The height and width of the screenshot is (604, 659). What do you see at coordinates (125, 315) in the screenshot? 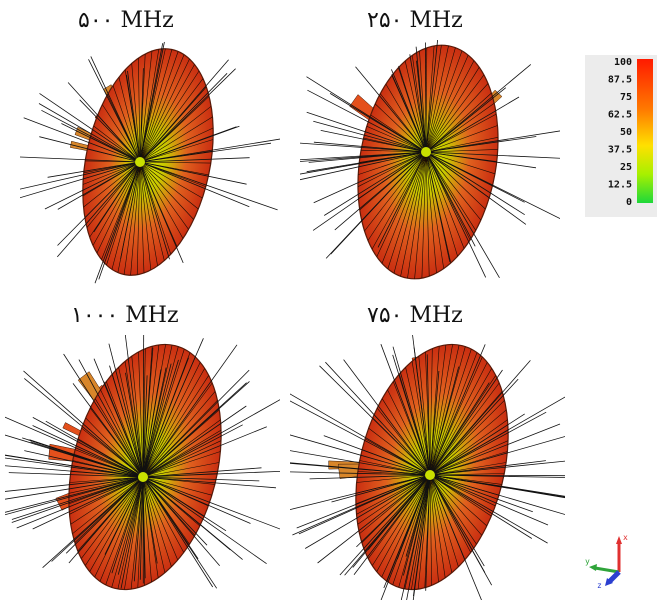
I see `label-1000mhz: ۱۰۰۰ MHz` at bounding box center [125, 315].